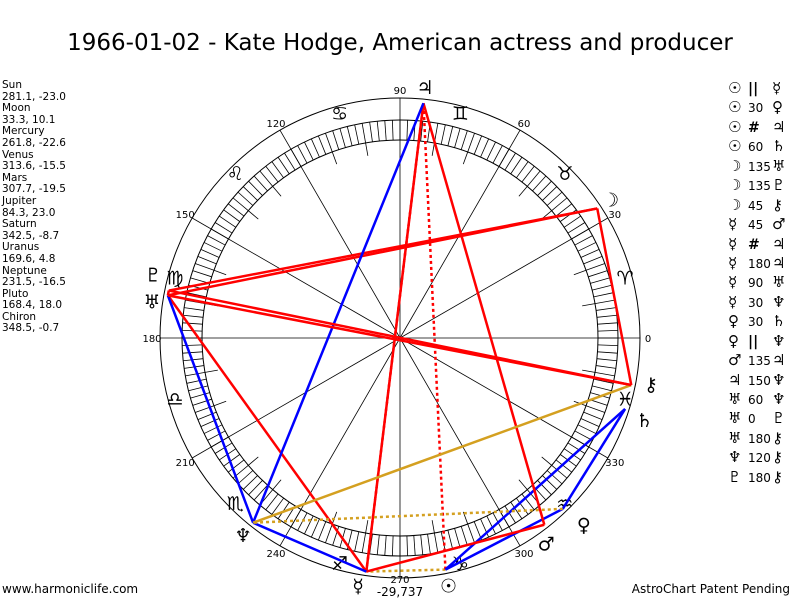 The width and height of the screenshot is (800, 600). Describe the element at coordinates (70, 589) in the screenshot. I see `footer-website: www.harmoniclife.com` at that location.